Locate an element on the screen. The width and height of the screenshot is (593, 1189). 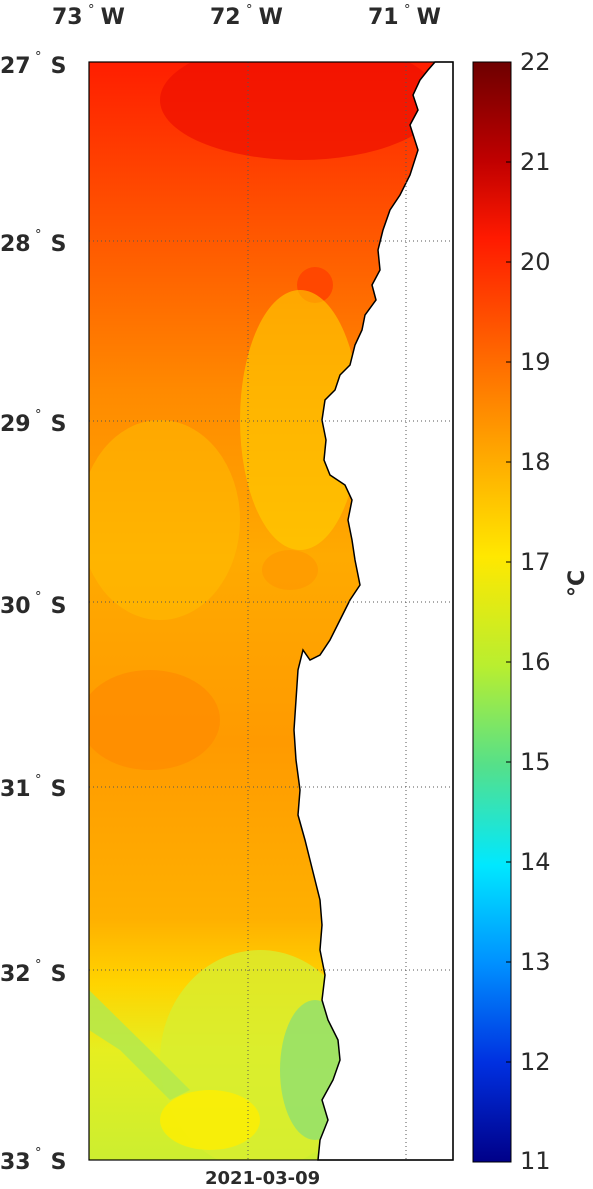
lon-label-72w: 72 ° W is located at coordinates (246, 16).